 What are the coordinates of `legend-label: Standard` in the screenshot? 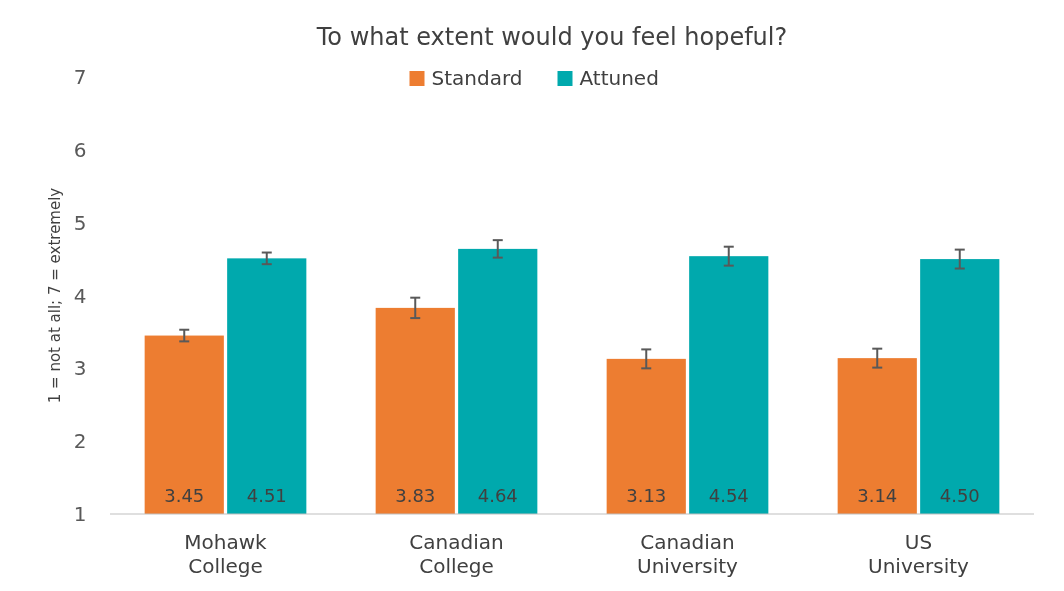 It's located at (477, 78).